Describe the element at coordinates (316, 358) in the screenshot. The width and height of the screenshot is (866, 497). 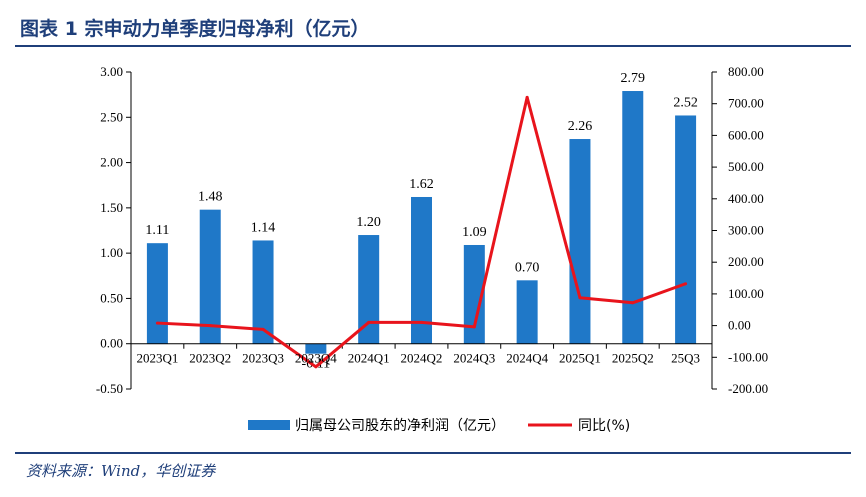
I see `category-label: 2023Q4` at that location.